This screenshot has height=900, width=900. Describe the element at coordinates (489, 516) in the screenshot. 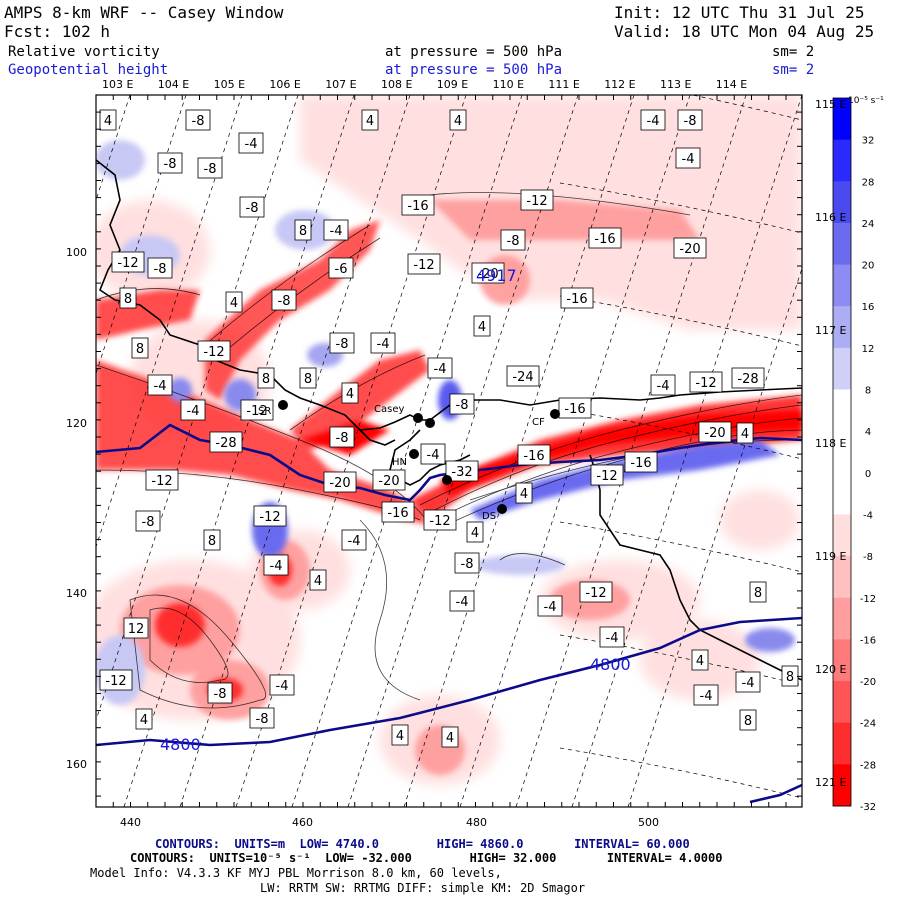

I see `svg-text: DS` at that location.